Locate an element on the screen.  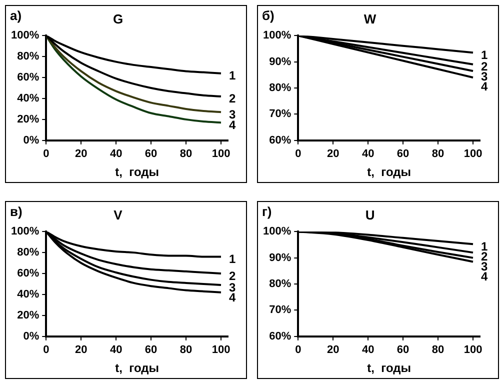
chart-title: V is located at coordinates (118, 214).